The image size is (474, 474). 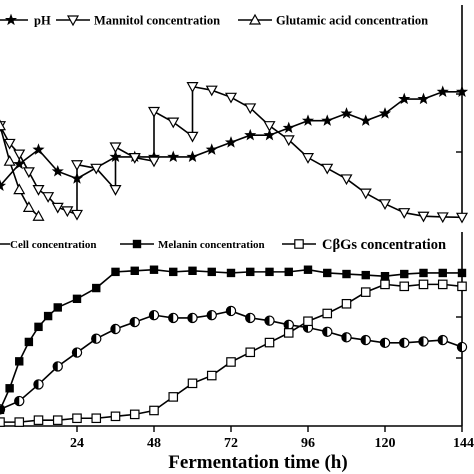 I want to click on legend-entry: Cell concentration, so click(x=48, y=245).